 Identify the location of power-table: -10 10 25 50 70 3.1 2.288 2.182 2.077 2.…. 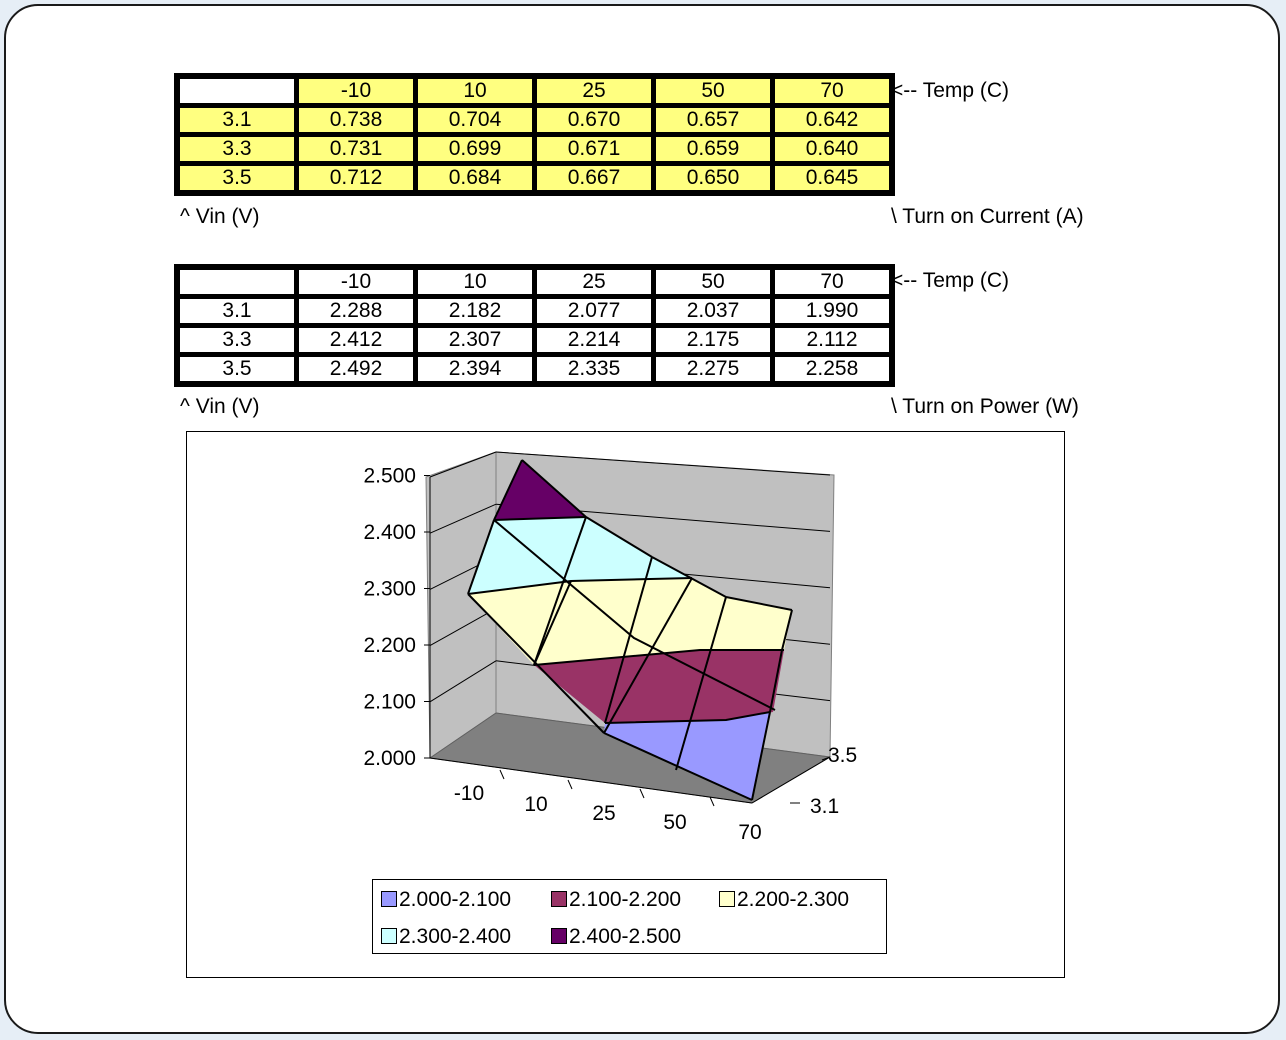
(534, 325).